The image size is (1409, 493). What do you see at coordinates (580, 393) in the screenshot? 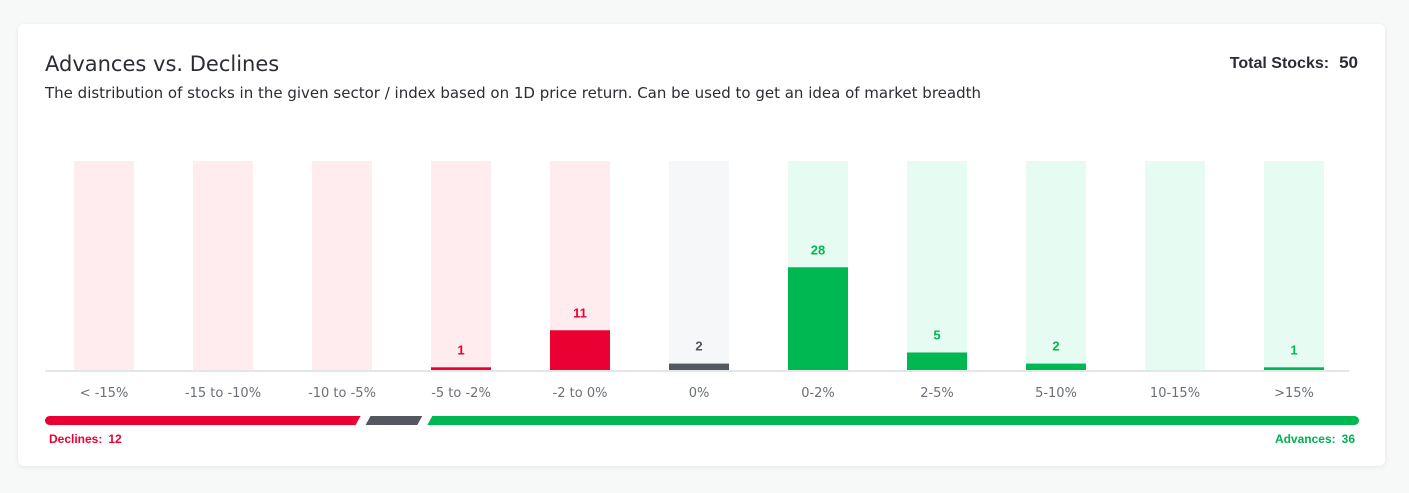
I see `x-tick-label: -2 to 0%` at bounding box center [580, 393].